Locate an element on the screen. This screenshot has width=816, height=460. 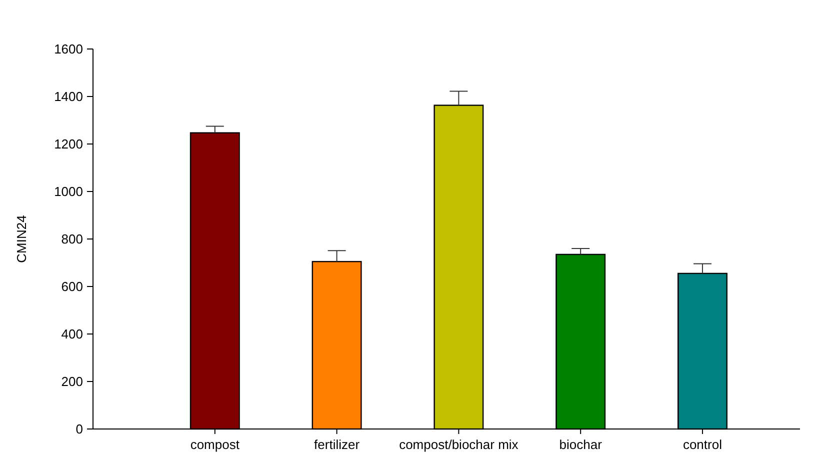
y-tick-label: 0 is located at coordinates (79, 429).